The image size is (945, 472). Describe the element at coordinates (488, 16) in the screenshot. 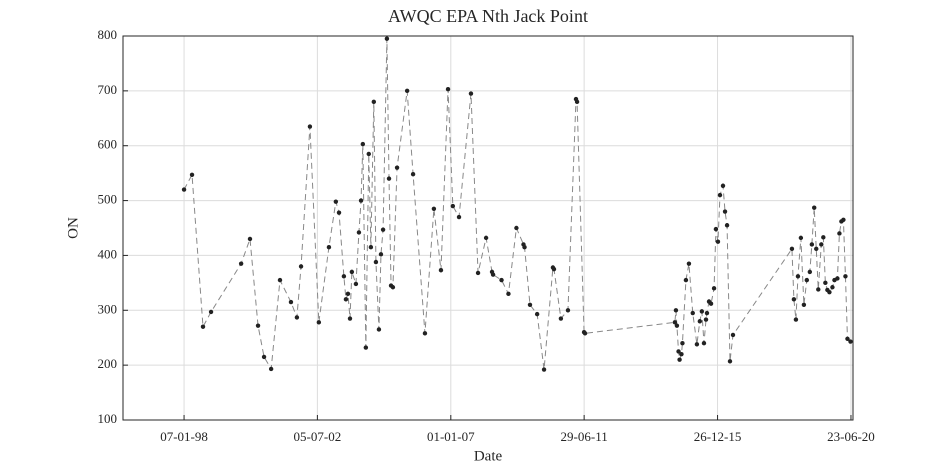

I see `chart-title: AWQC EPA Nth Jack Point` at that location.